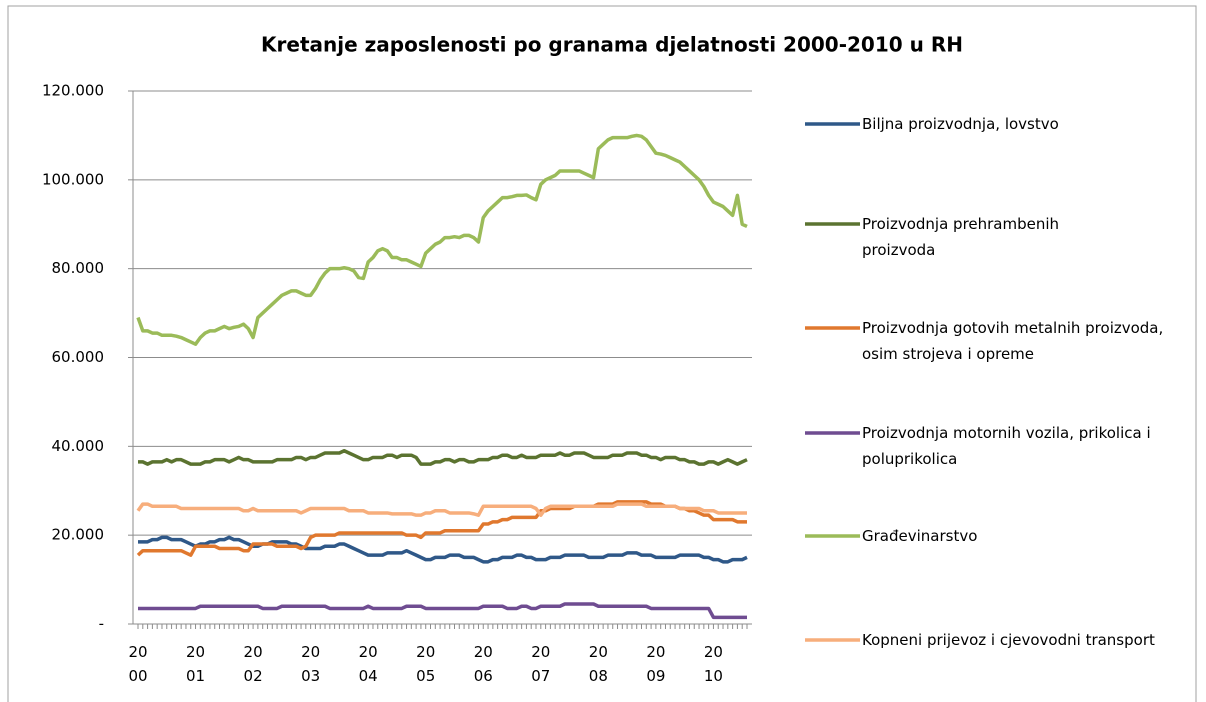  I want to click on y-tick-label: 40.000, so click(78, 446).